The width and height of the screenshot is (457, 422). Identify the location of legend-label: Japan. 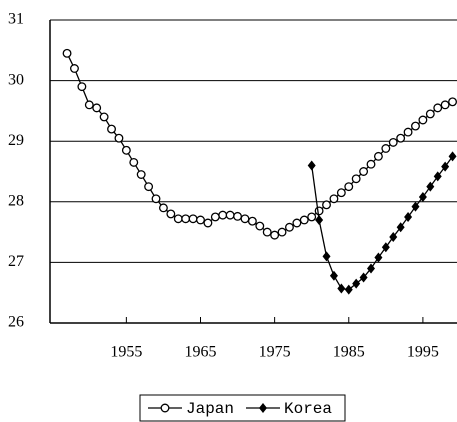
(210, 409).